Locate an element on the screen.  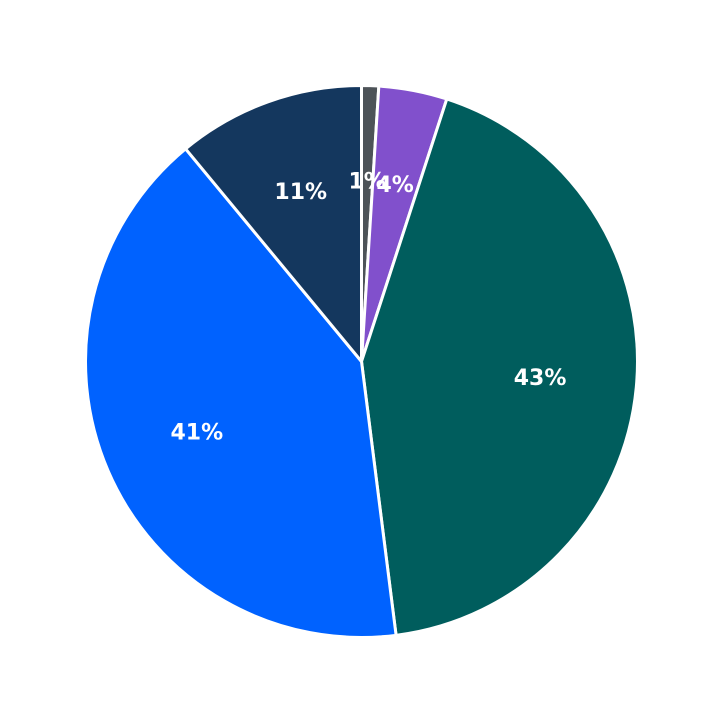
slice-label-4: 11% is located at coordinates (300, 192).